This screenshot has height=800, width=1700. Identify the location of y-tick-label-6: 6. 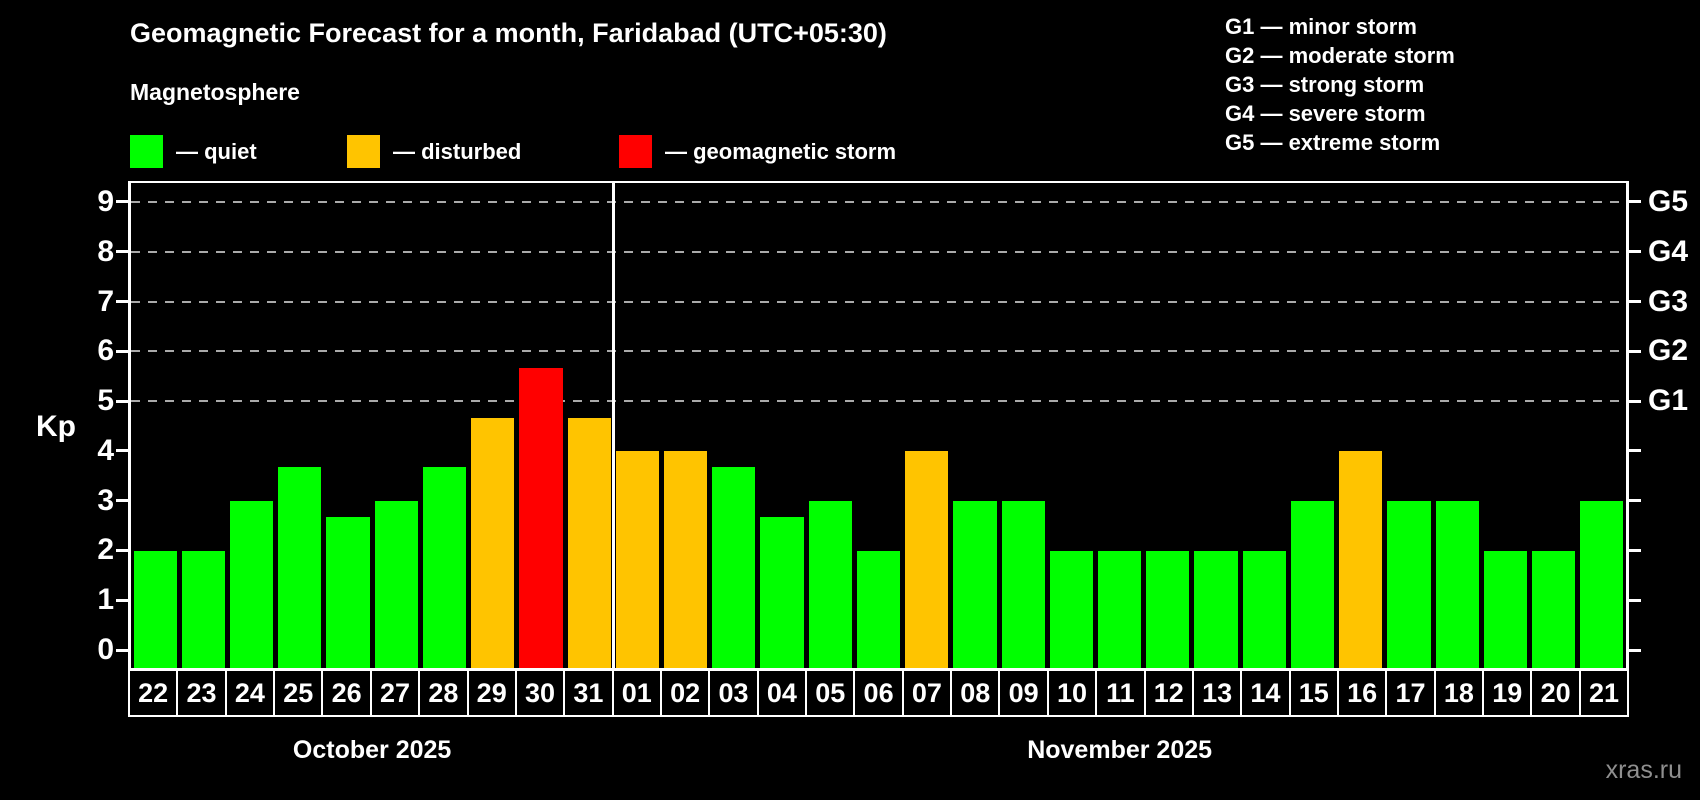
(105, 351).